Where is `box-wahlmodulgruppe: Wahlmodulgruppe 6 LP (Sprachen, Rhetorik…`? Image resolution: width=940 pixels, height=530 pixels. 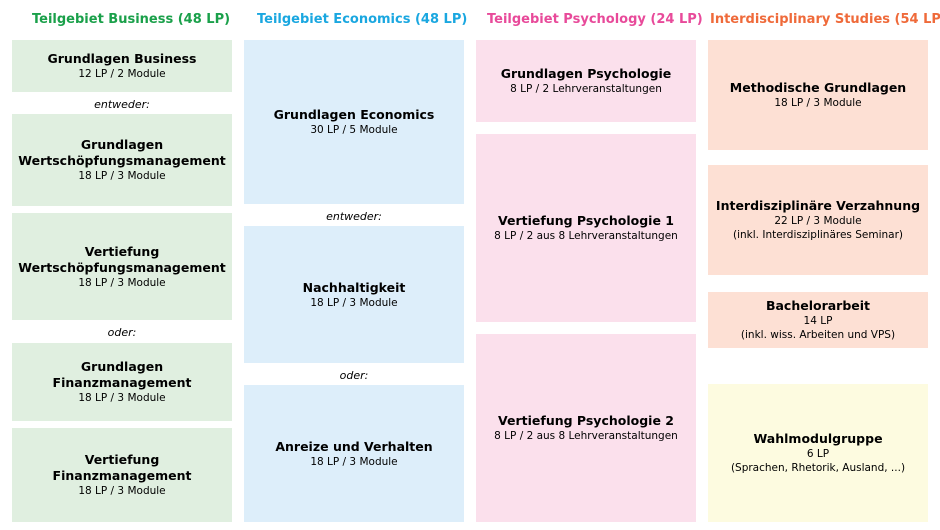 box-wahlmodulgruppe: Wahlmodulgruppe 6 LP (Sprachen, Rhetorik… is located at coordinates (818, 453).